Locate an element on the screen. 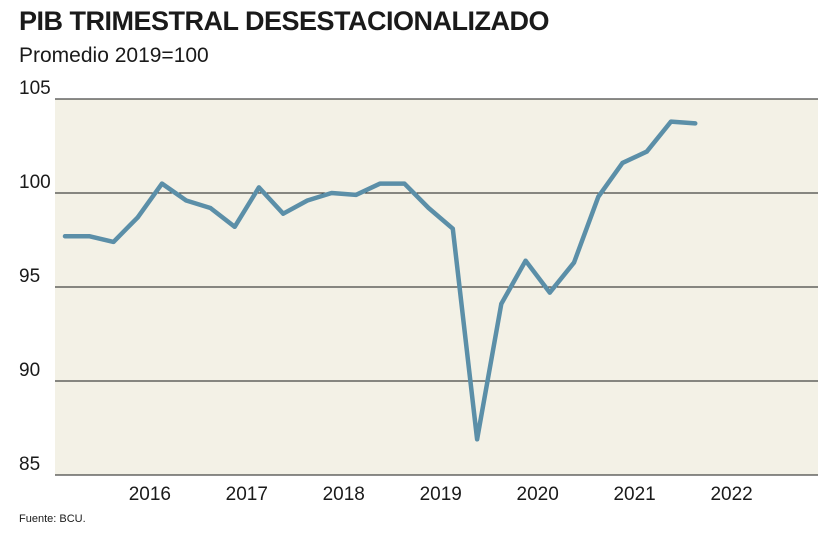  y-axis-tick-labels: 105 100 95 90 85 is located at coordinates (35, 276).